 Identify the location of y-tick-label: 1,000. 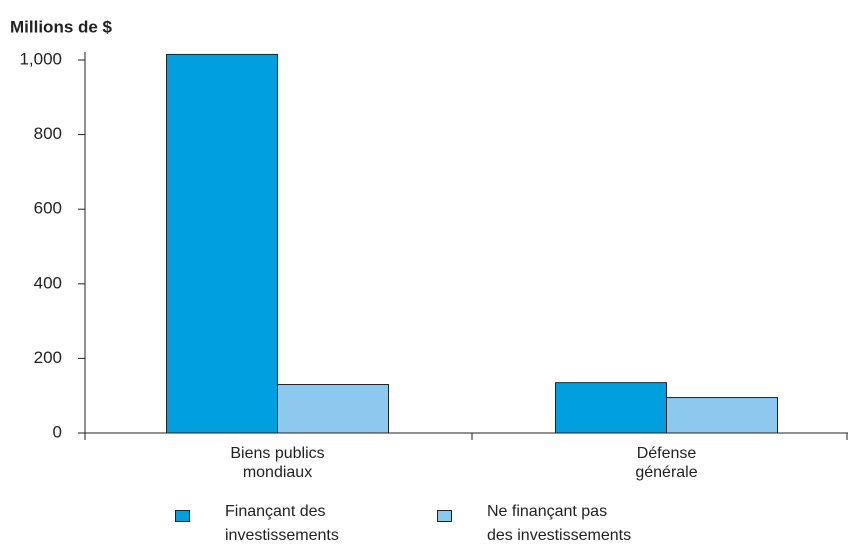
(40, 58).